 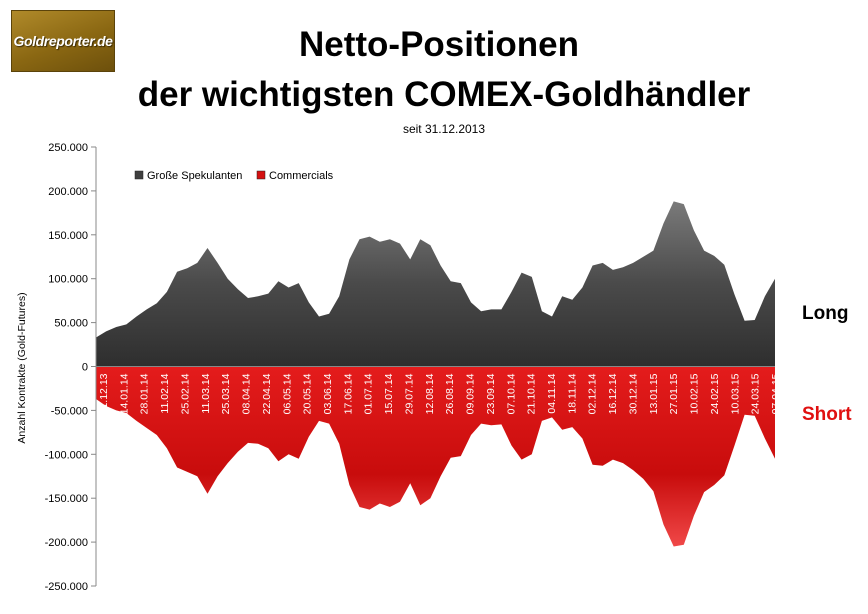 I want to click on y-tick-label: -150.000, so click(x=66, y=499).